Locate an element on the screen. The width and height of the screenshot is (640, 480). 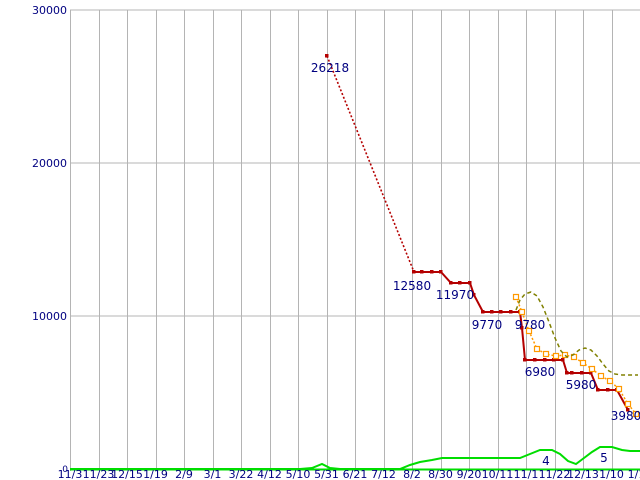
data-point-label: 26218 is located at coordinates (330, 68).